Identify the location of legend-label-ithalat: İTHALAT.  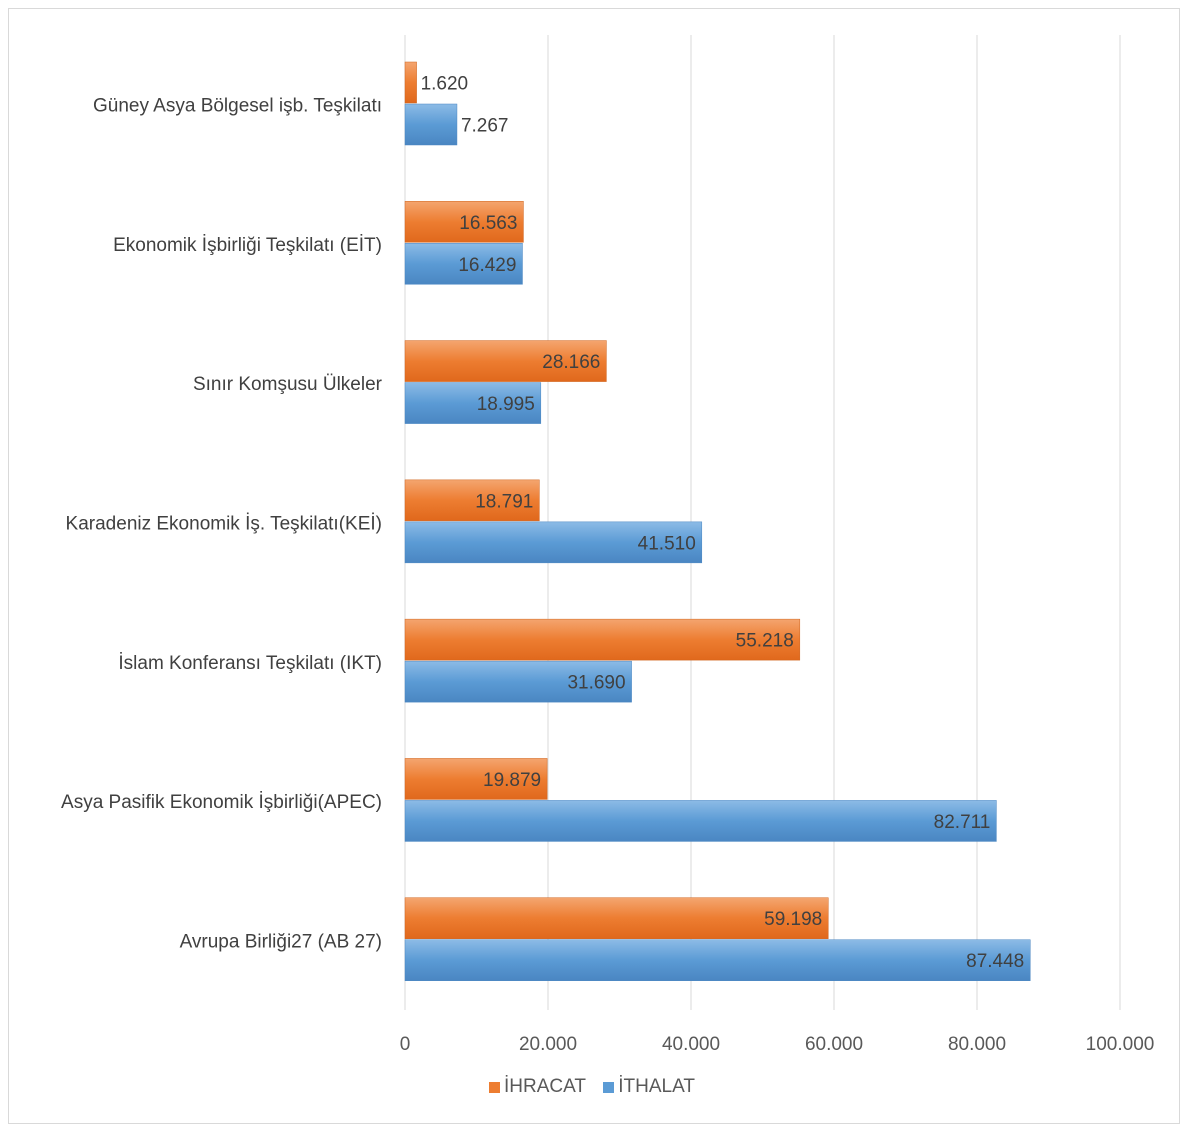
(656, 1086).